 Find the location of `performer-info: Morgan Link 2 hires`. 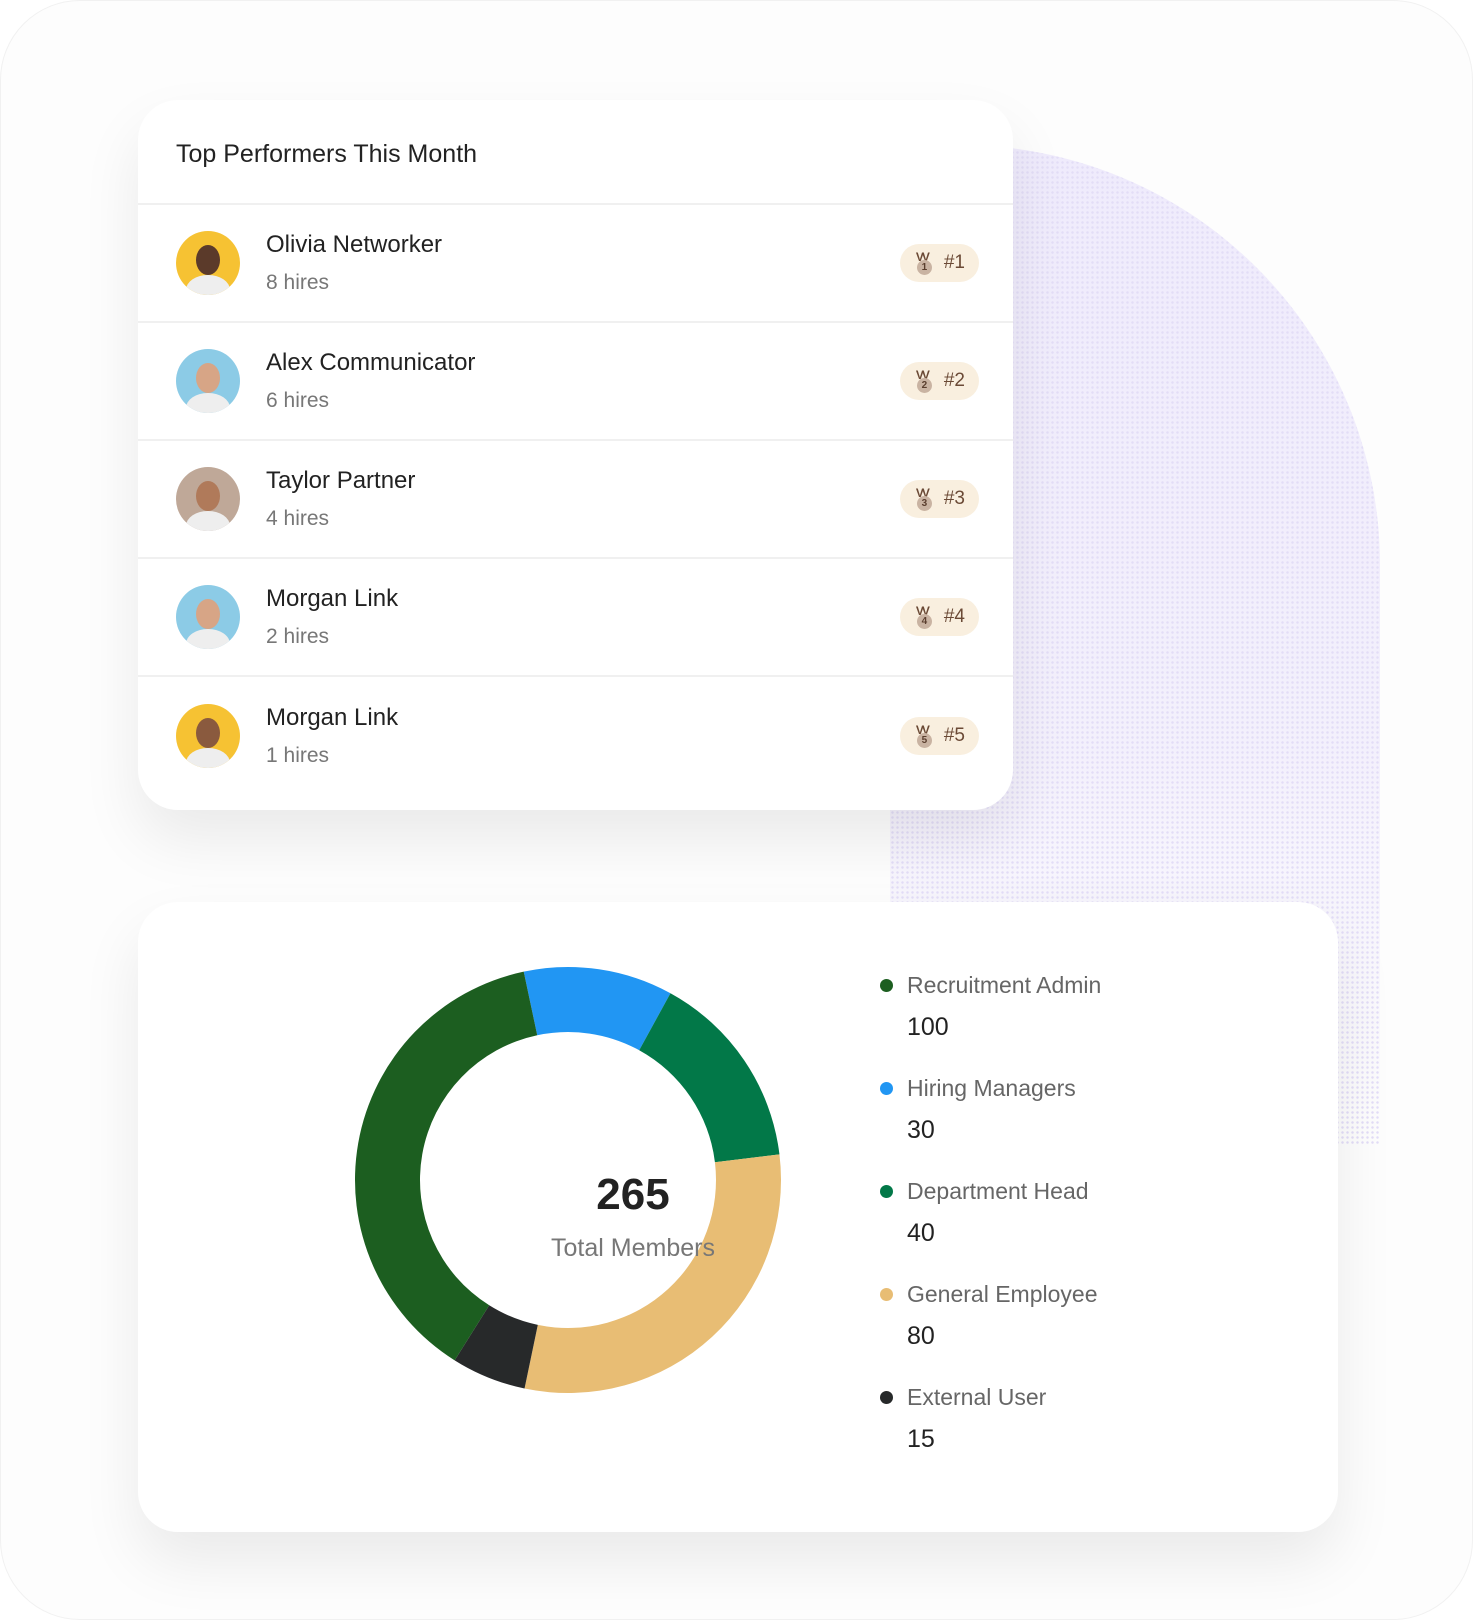

performer-info: Morgan Link 2 hires is located at coordinates (583, 617).